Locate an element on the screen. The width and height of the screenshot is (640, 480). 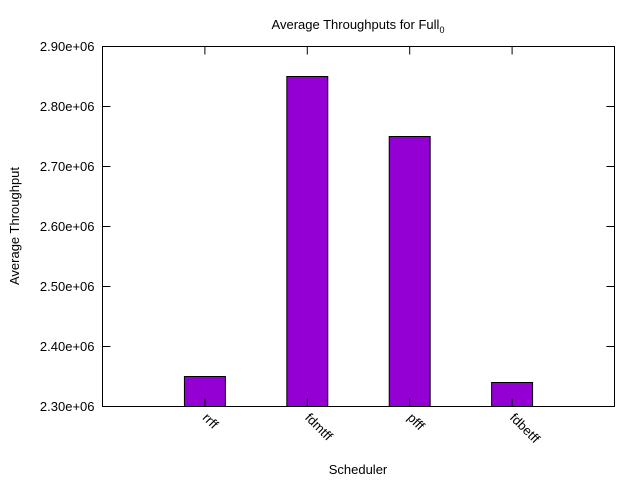
y-tick-label: 2.60e+06 is located at coordinates (67, 226).